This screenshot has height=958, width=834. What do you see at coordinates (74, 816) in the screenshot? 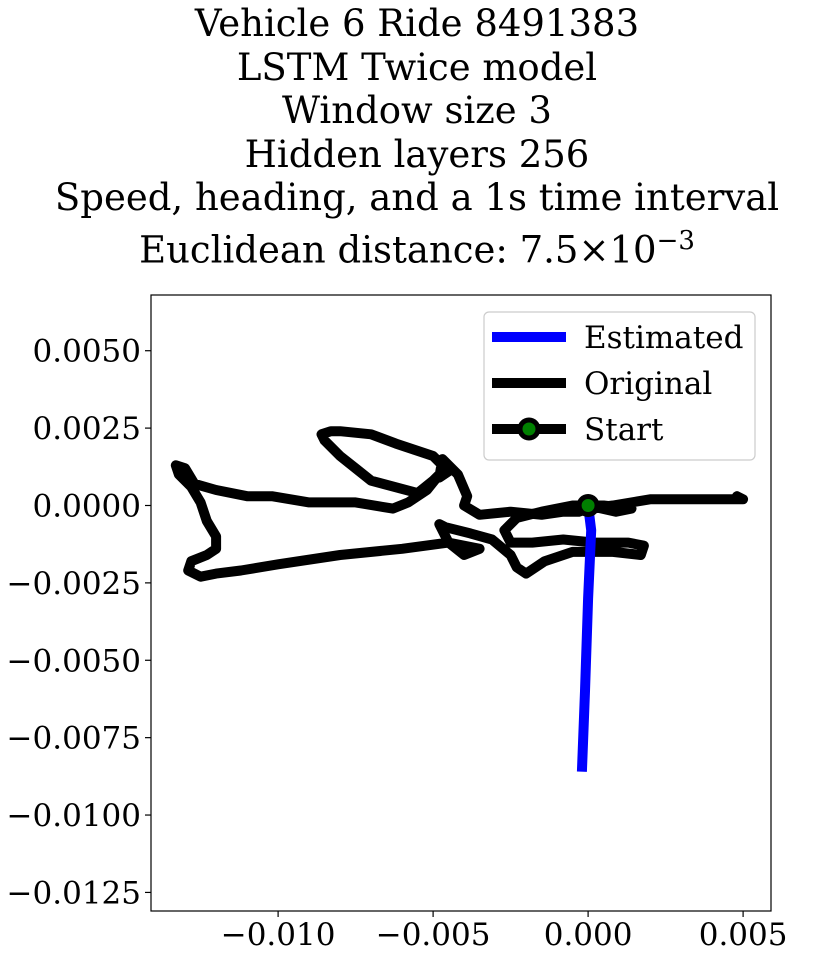
I see `y-tick-label: −0.0100` at bounding box center [74, 816].